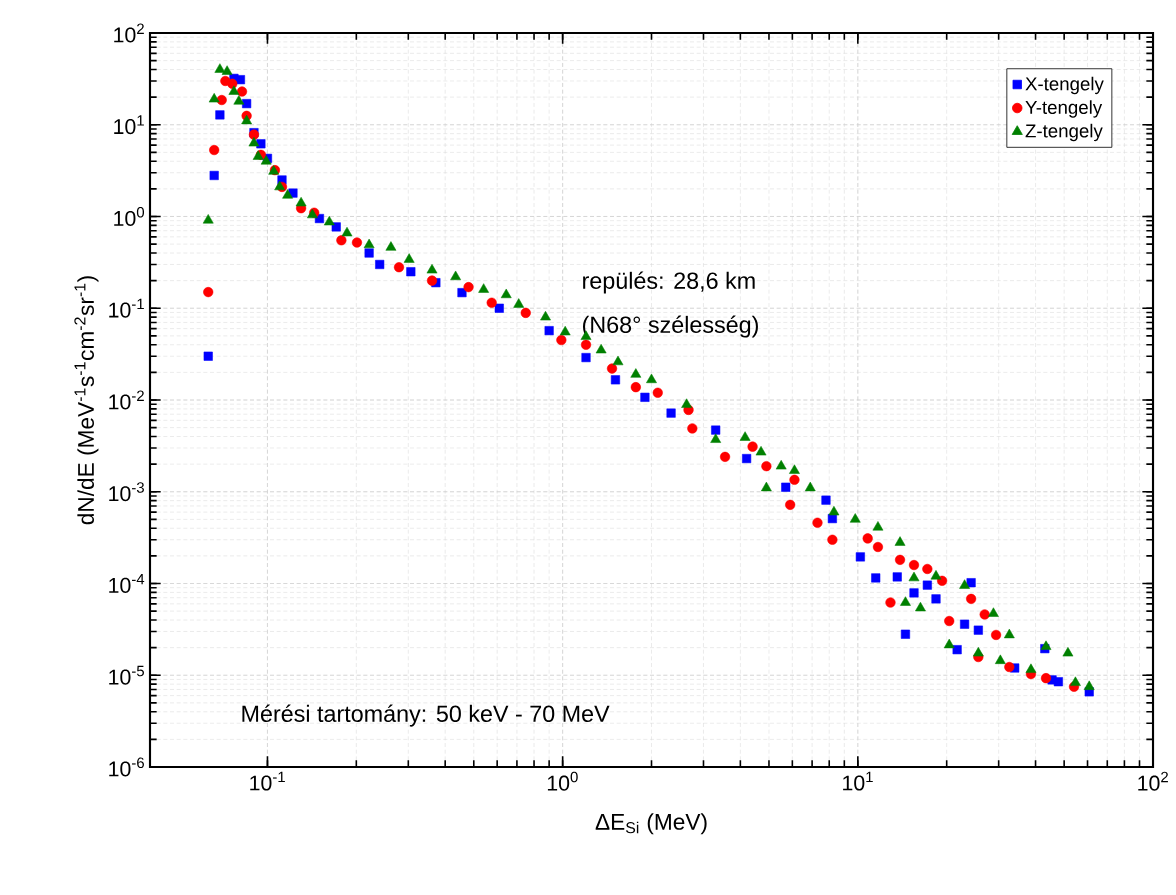  What do you see at coordinates (1064, 85) in the screenshot?
I see `legend-label: X-tengely` at bounding box center [1064, 85].